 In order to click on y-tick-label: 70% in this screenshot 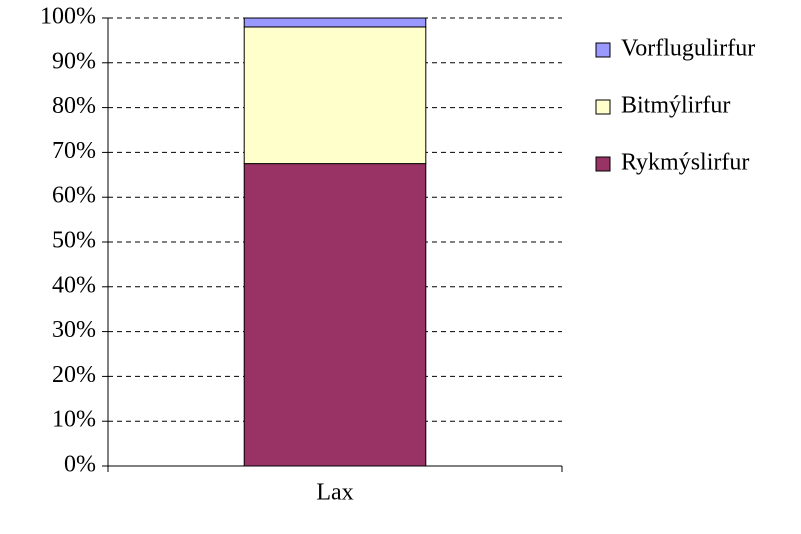, I will do `click(74, 151)`.